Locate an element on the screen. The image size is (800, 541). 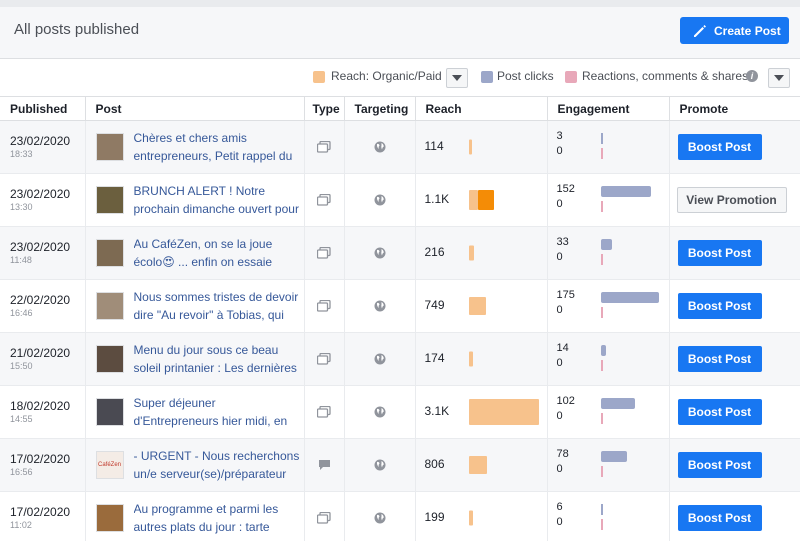
published-cell: 23/02/2020 13:30 is located at coordinates (43, 200).